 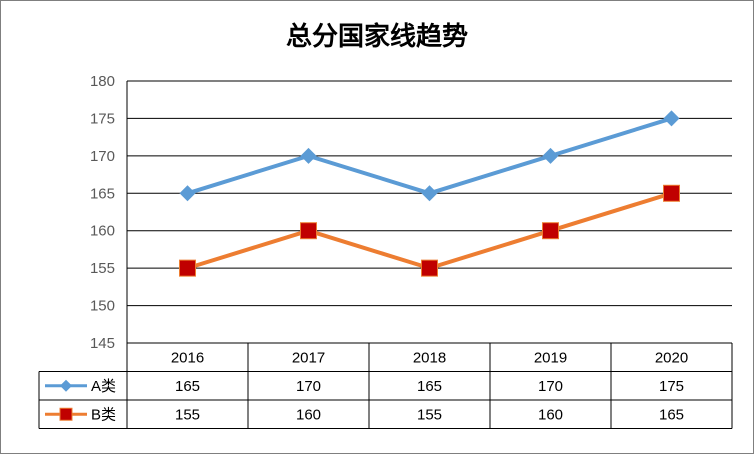 What do you see at coordinates (550, 357) in the screenshot?
I see `x-category-label: 2019` at bounding box center [550, 357].